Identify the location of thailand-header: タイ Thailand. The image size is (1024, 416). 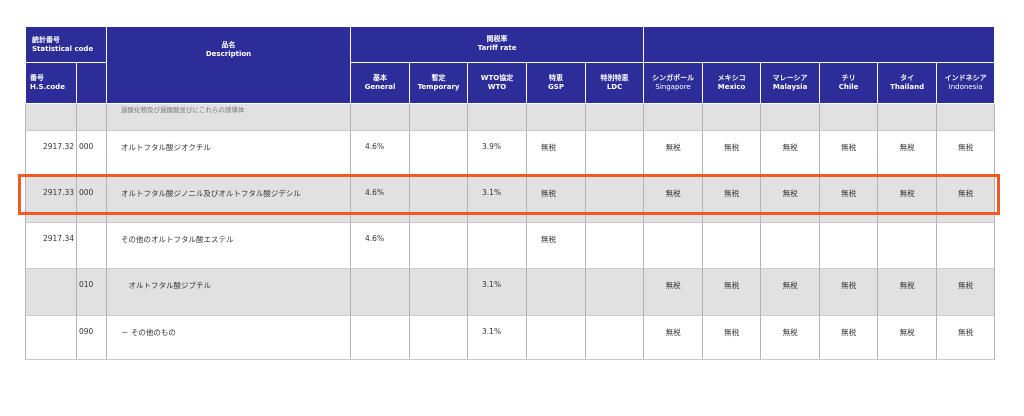
(907, 83).